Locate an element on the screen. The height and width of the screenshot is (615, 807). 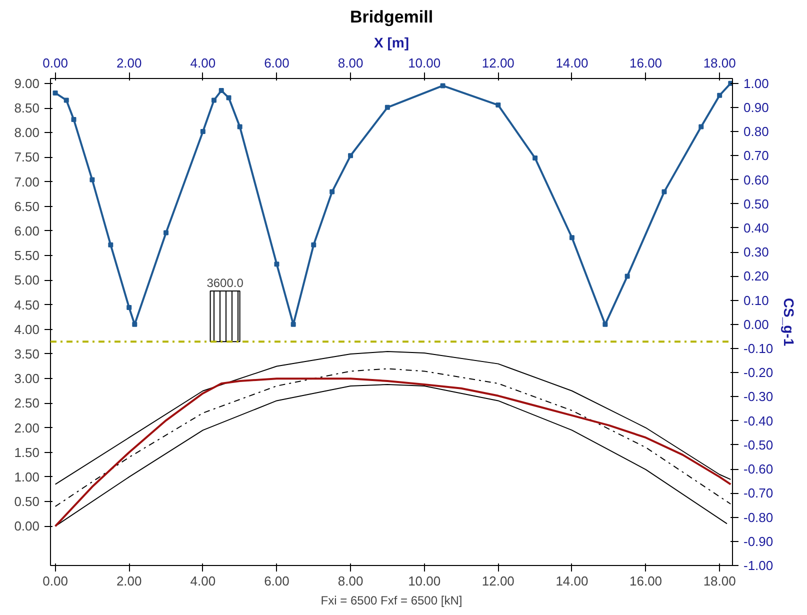
y2-tick-label: 0.40 is located at coordinates (756, 228).